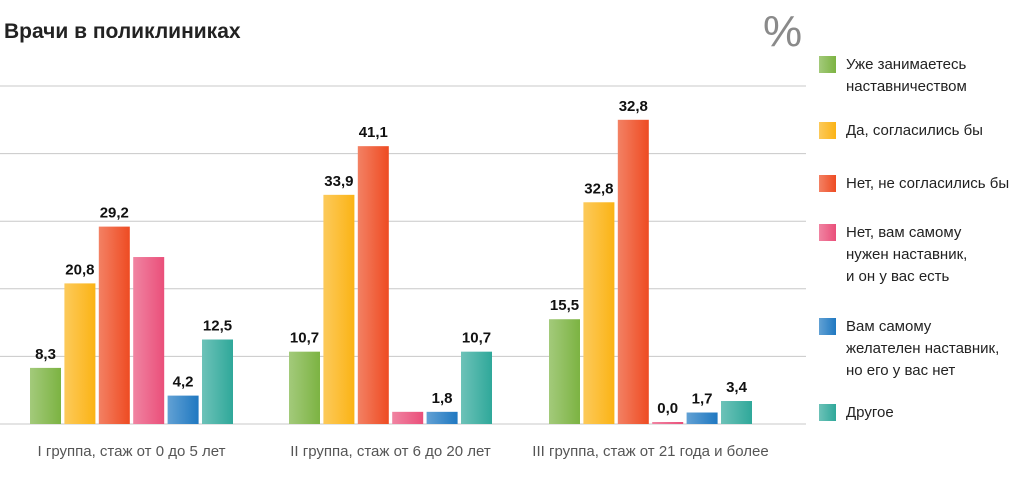  I want to click on value-label: 1,7, so click(702, 399).